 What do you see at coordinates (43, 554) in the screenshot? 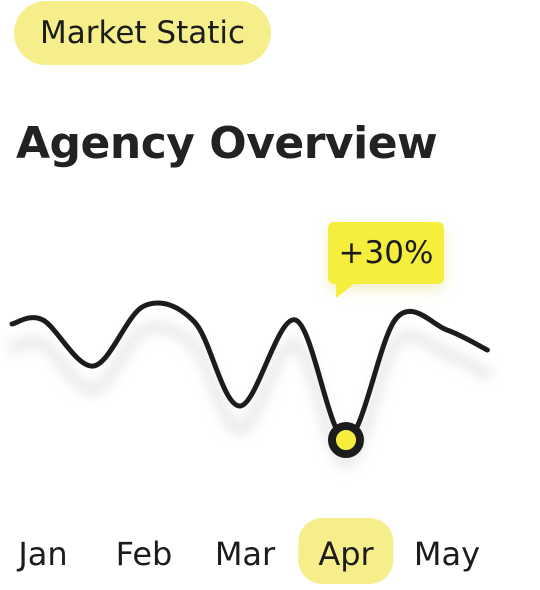
I see `x-tick-label-jan: Jan` at bounding box center [43, 554].